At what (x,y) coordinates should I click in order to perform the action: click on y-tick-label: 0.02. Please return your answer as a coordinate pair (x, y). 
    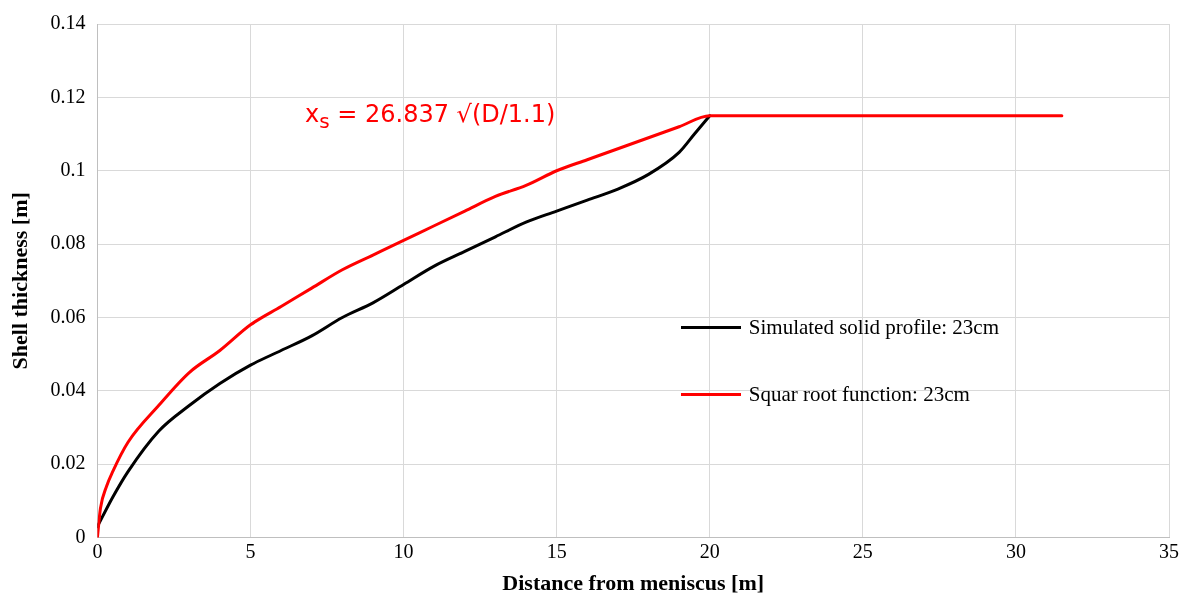
    Looking at the image, I should click on (68, 462).